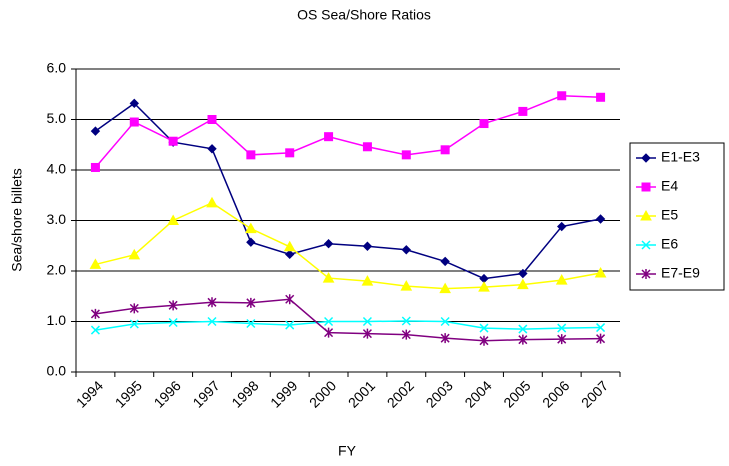 Image resolution: width=729 pixels, height=466 pixels. What do you see at coordinates (669, 186) in the screenshot?
I see `legend-label: E4` at bounding box center [669, 186].